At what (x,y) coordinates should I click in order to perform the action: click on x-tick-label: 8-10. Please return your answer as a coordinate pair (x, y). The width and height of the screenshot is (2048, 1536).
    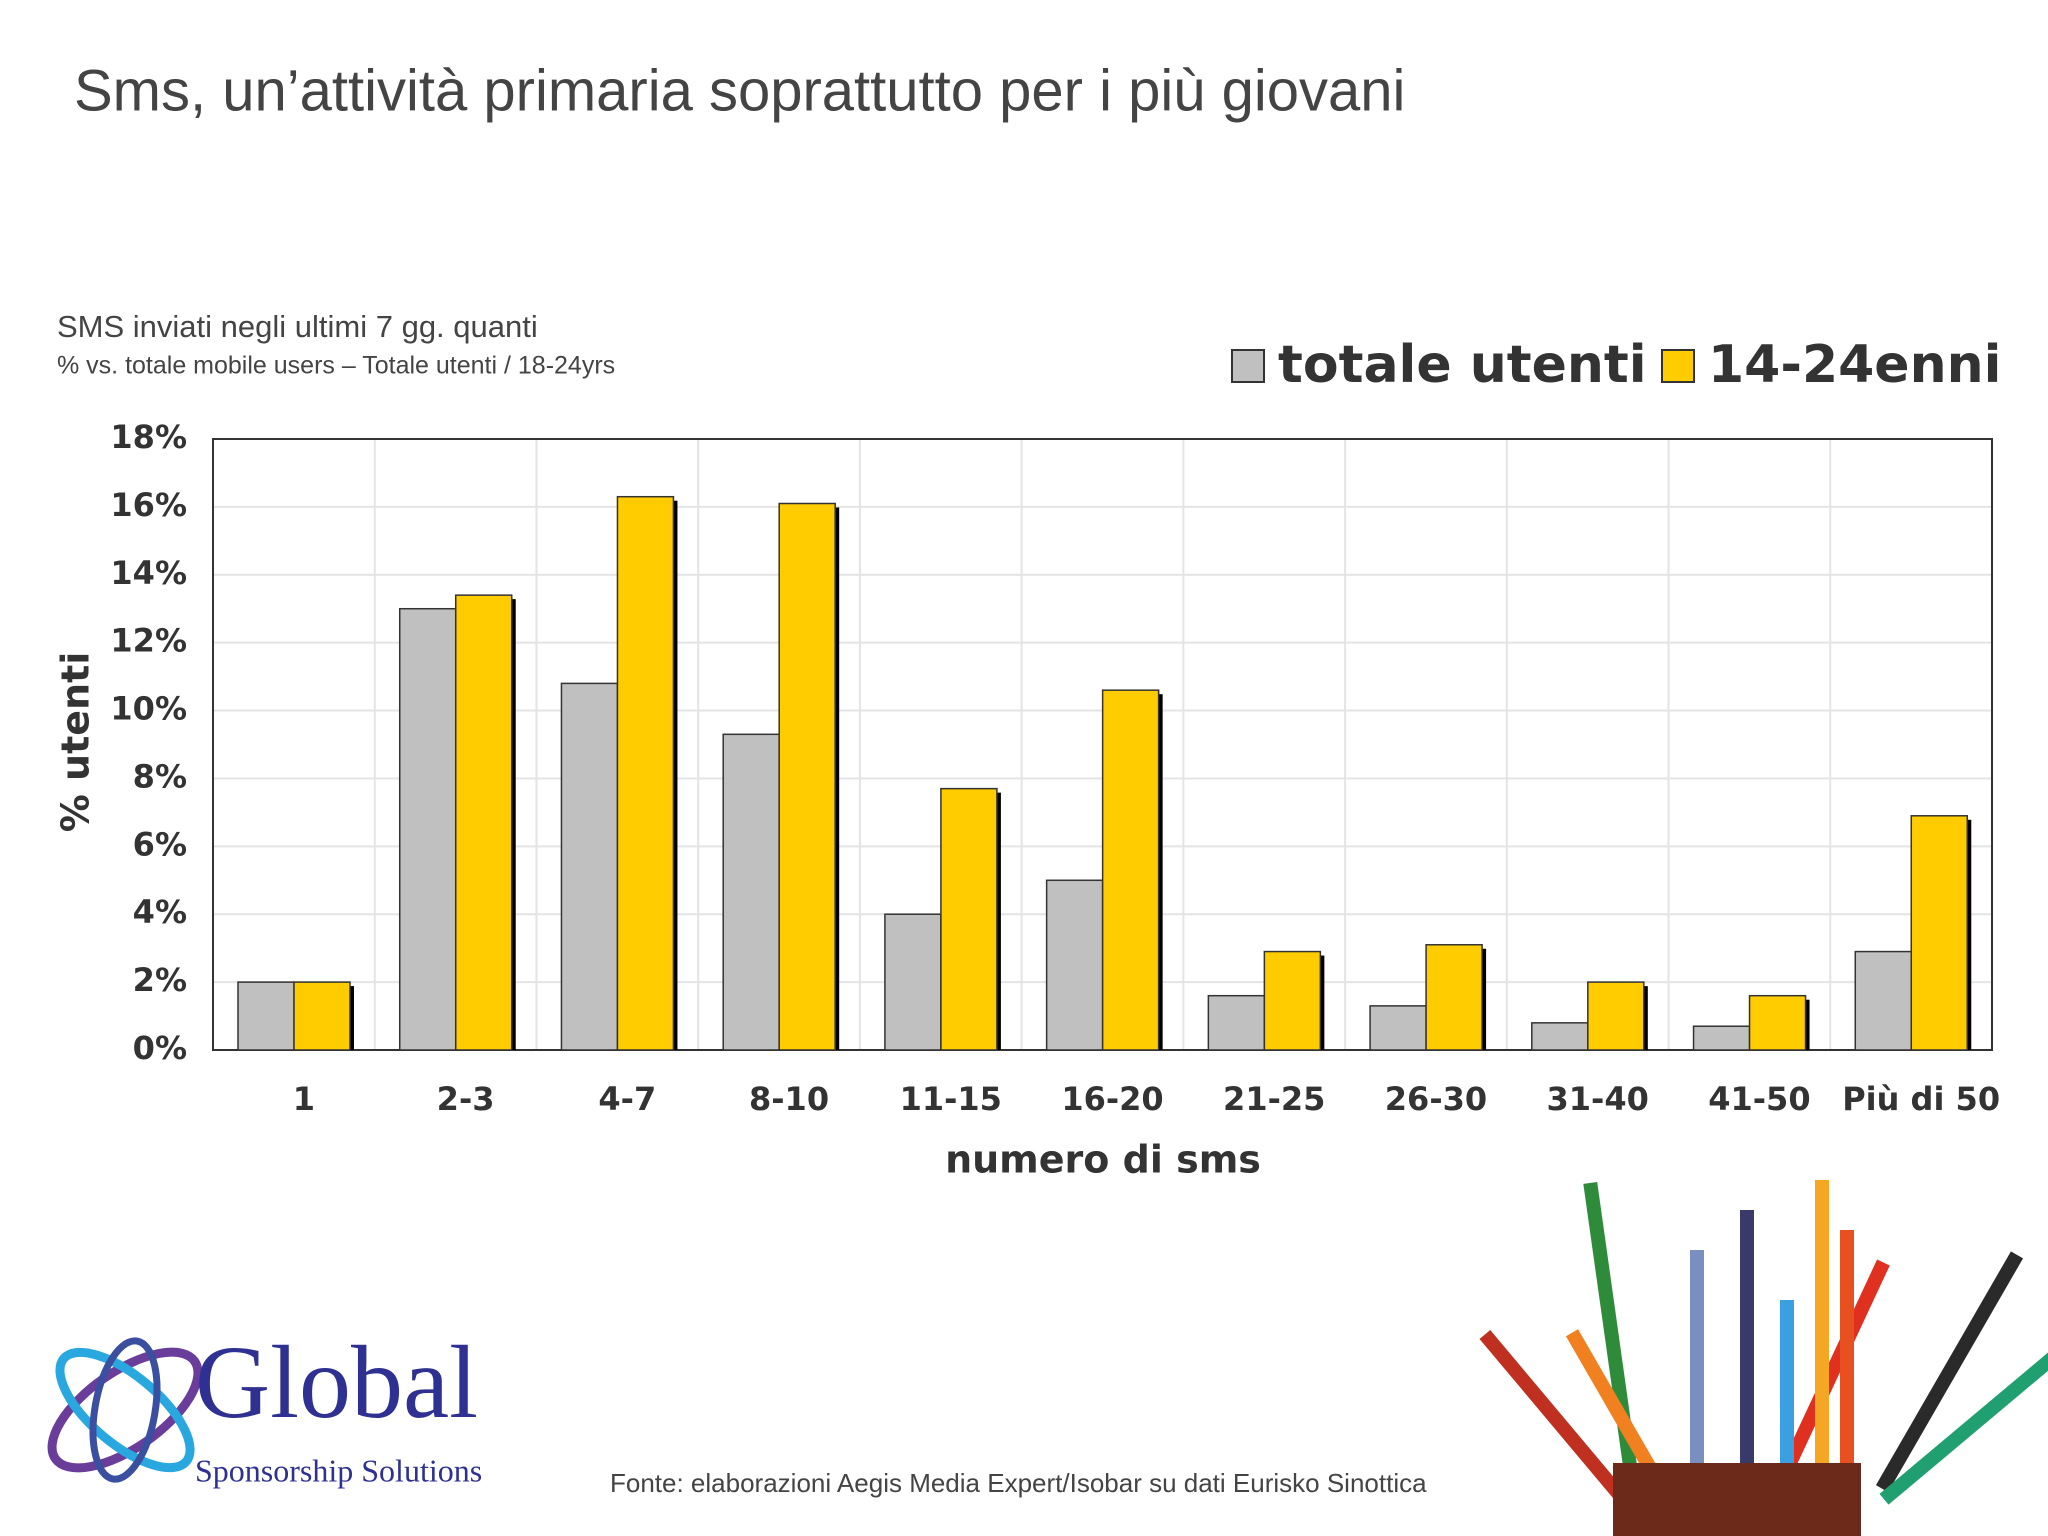
    Looking at the image, I should click on (789, 1099).